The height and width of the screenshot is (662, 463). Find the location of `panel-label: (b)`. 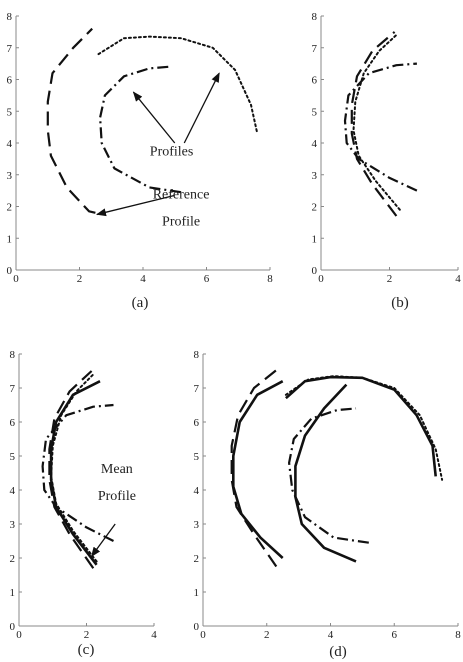

panel-label: (b) is located at coordinates (400, 303).